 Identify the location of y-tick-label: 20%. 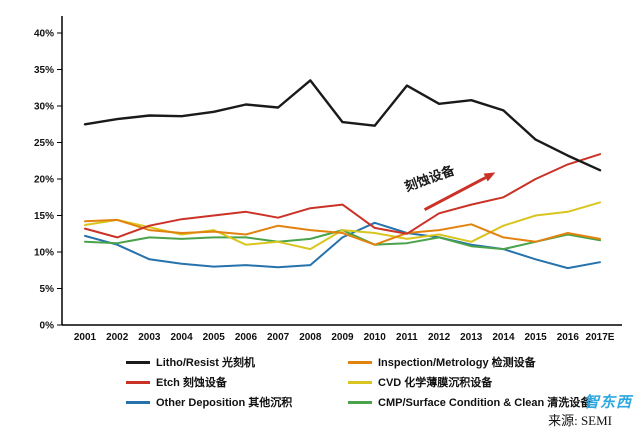
(44, 180).